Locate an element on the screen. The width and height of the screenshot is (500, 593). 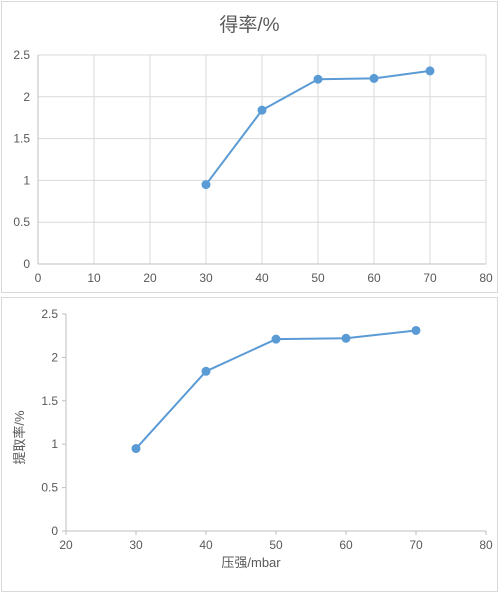
y-axis-label: 提取率/% is located at coordinates (19, 437).